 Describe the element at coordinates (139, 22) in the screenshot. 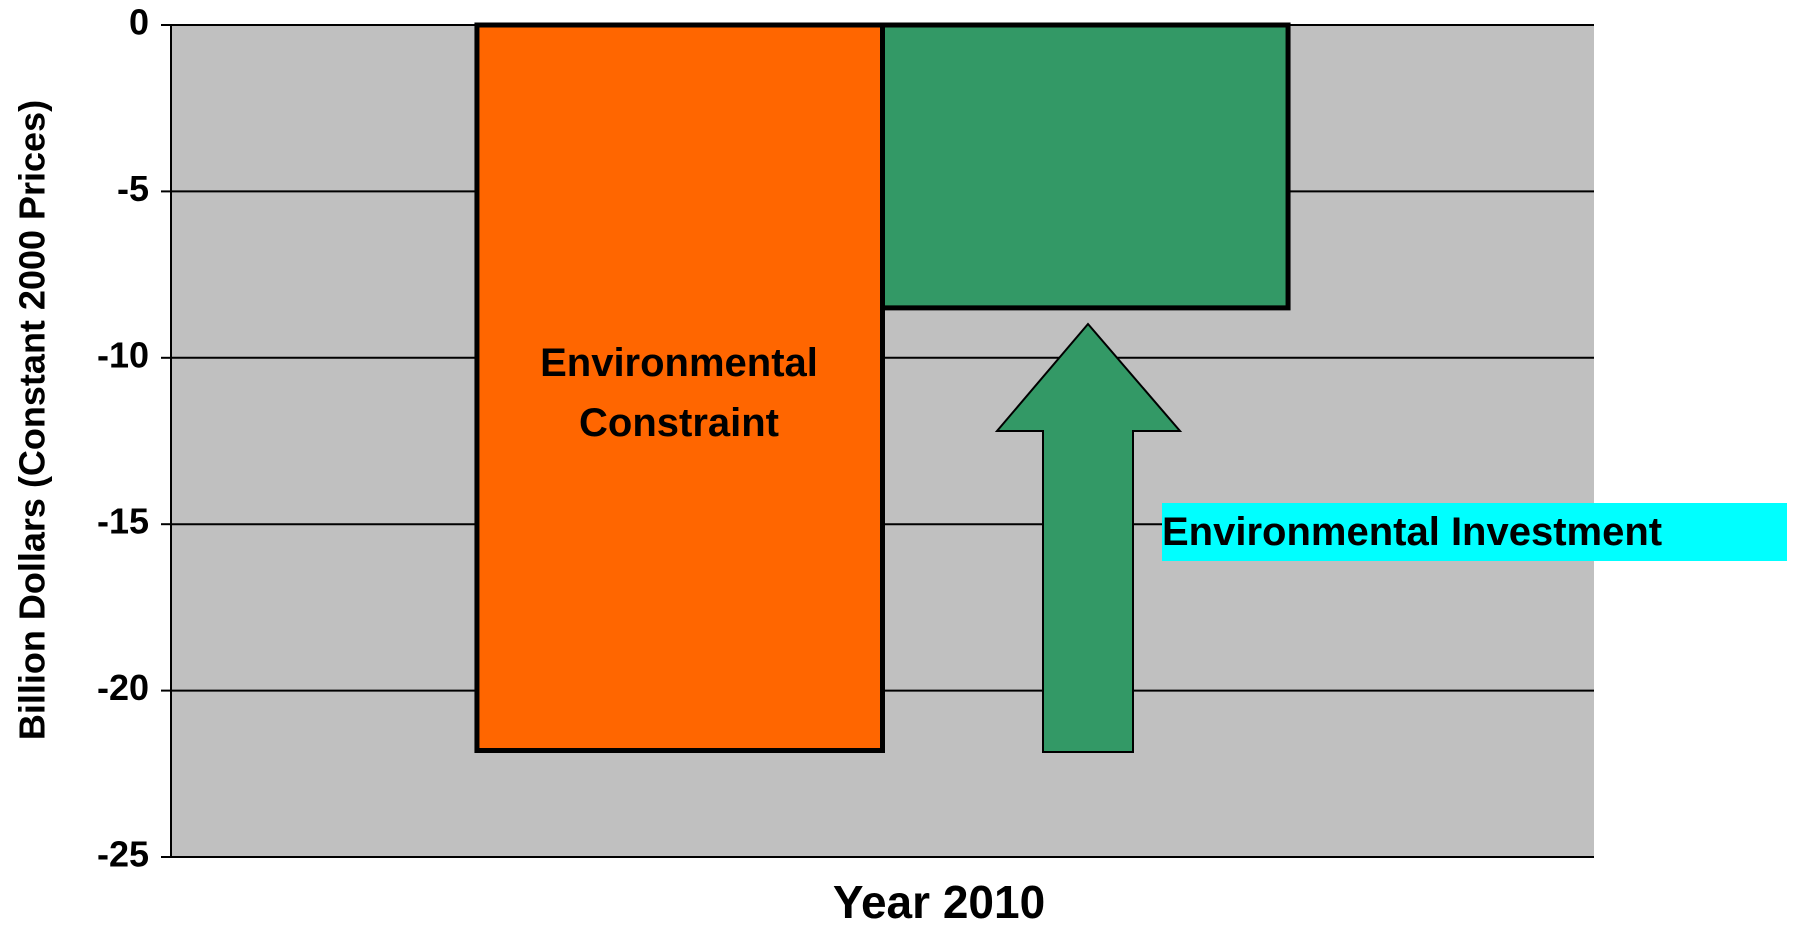

I see `y-tick-label: 0` at that location.